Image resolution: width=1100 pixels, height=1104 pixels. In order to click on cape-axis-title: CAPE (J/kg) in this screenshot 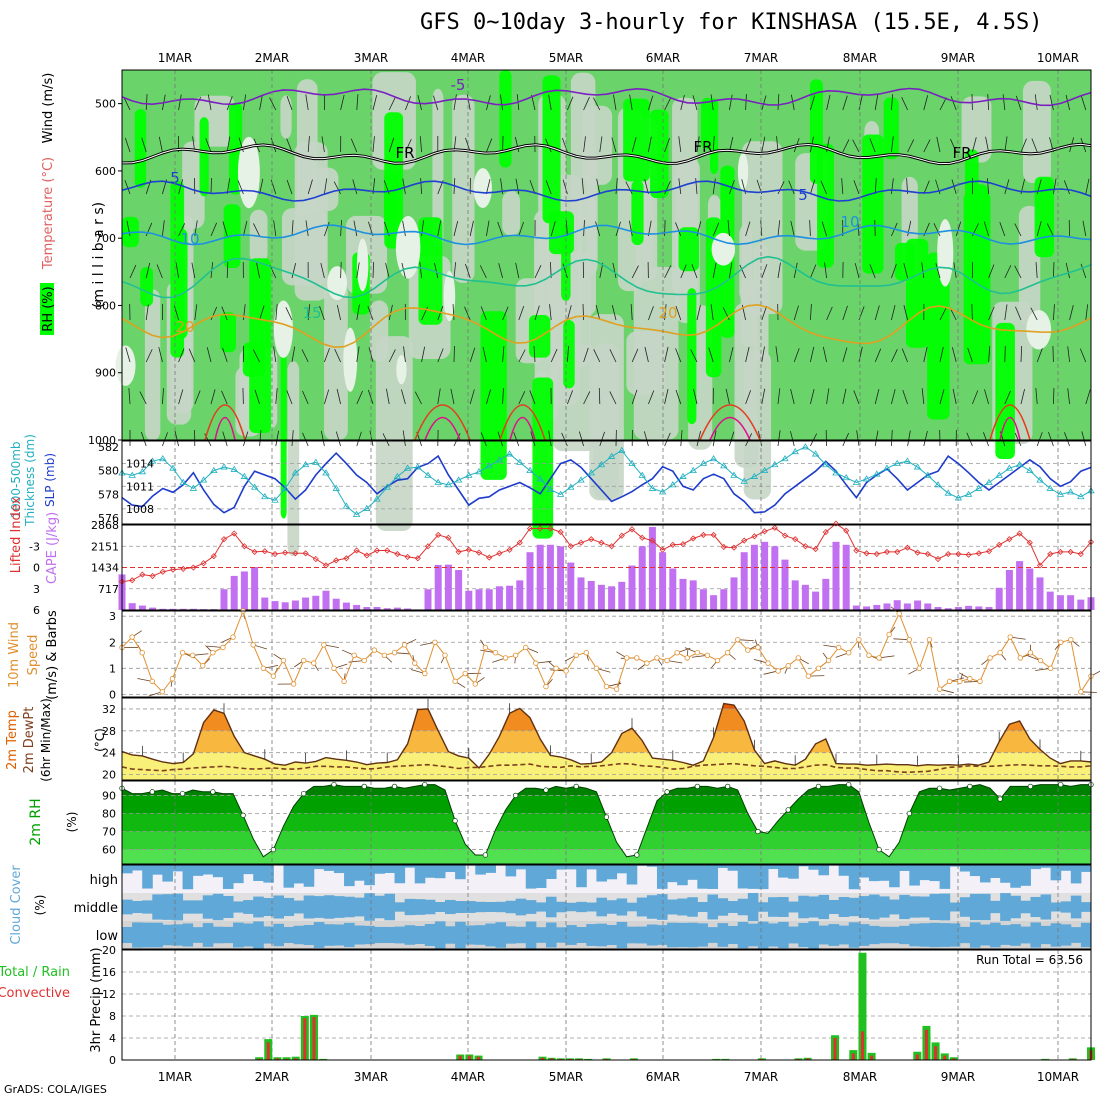, I will do `click(52, 548)`.